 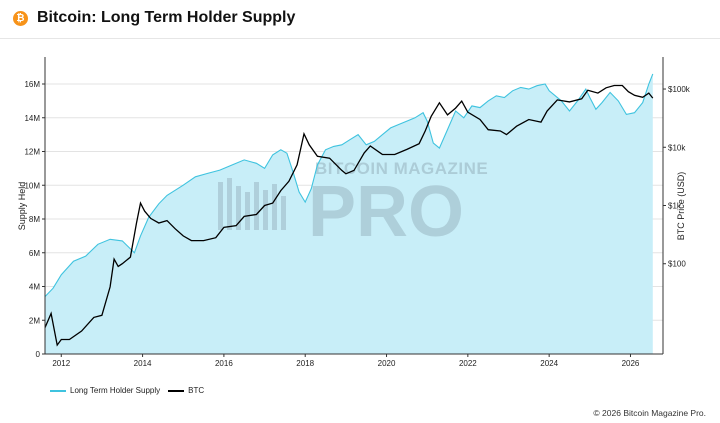 What do you see at coordinates (386, 212) in the screenshot?
I see `watermark-text-pro: PRO` at bounding box center [386, 212].